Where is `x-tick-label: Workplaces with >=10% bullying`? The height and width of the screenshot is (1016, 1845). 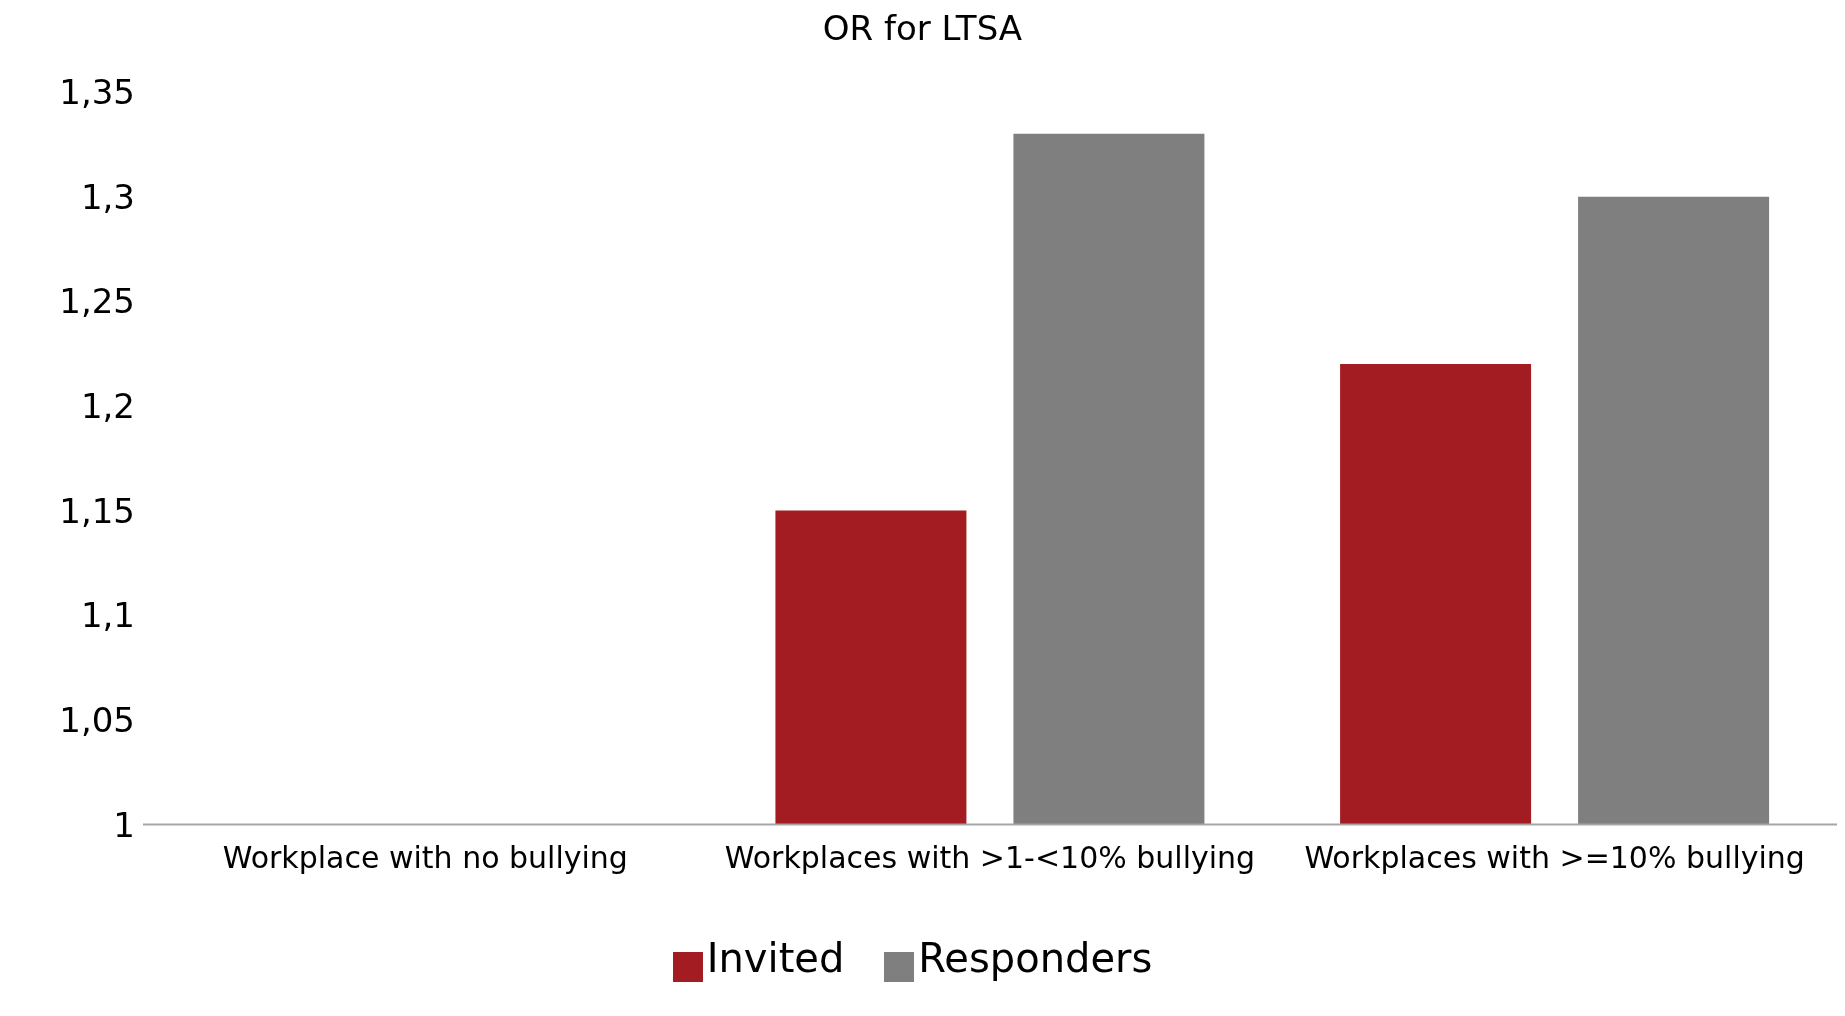
x-tick-label: Workplaces with >=10% bullying is located at coordinates (1554, 857).